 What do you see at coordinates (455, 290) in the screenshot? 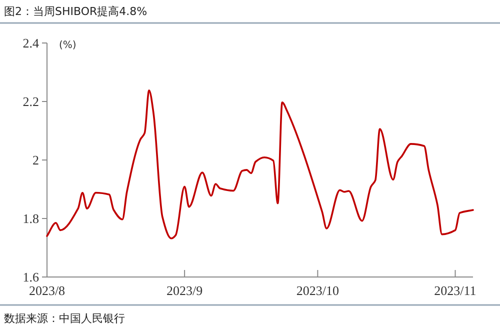
I see `x-tick-label: 2023/11` at bounding box center [455, 290].